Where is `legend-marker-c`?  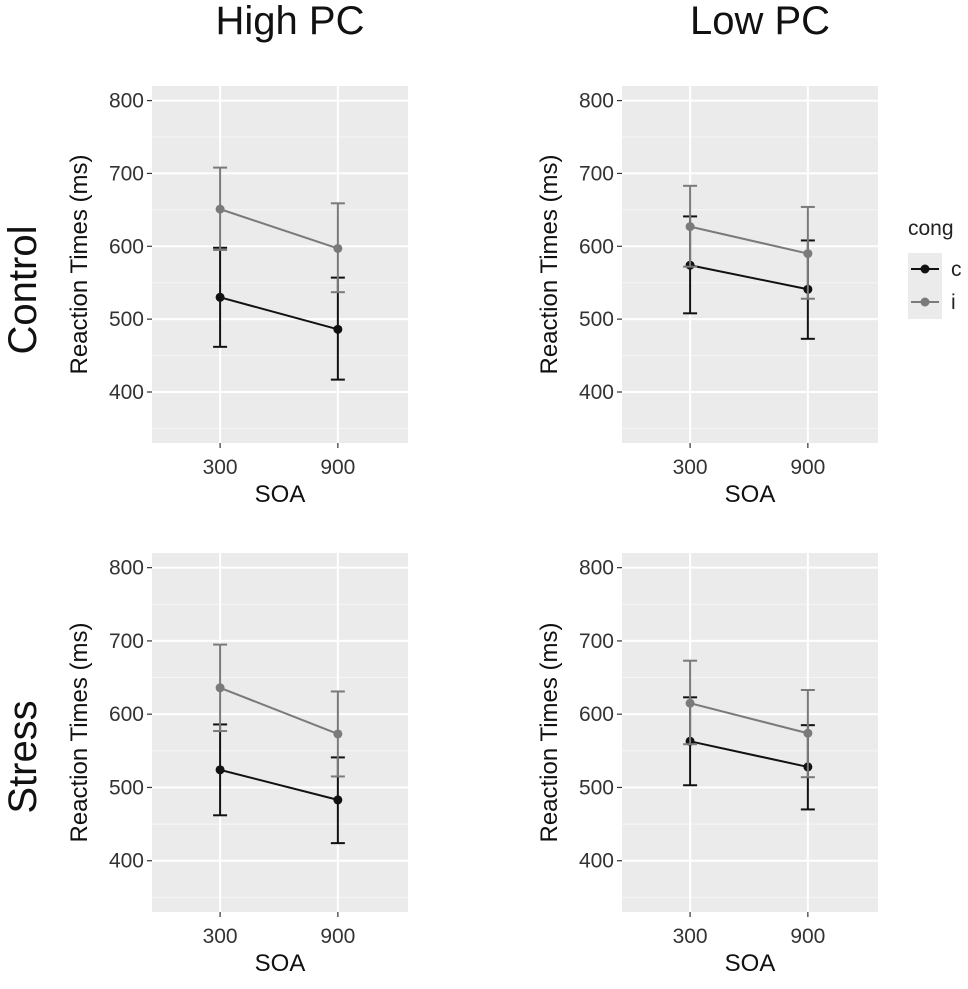 legend-marker-c is located at coordinates (925, 269).